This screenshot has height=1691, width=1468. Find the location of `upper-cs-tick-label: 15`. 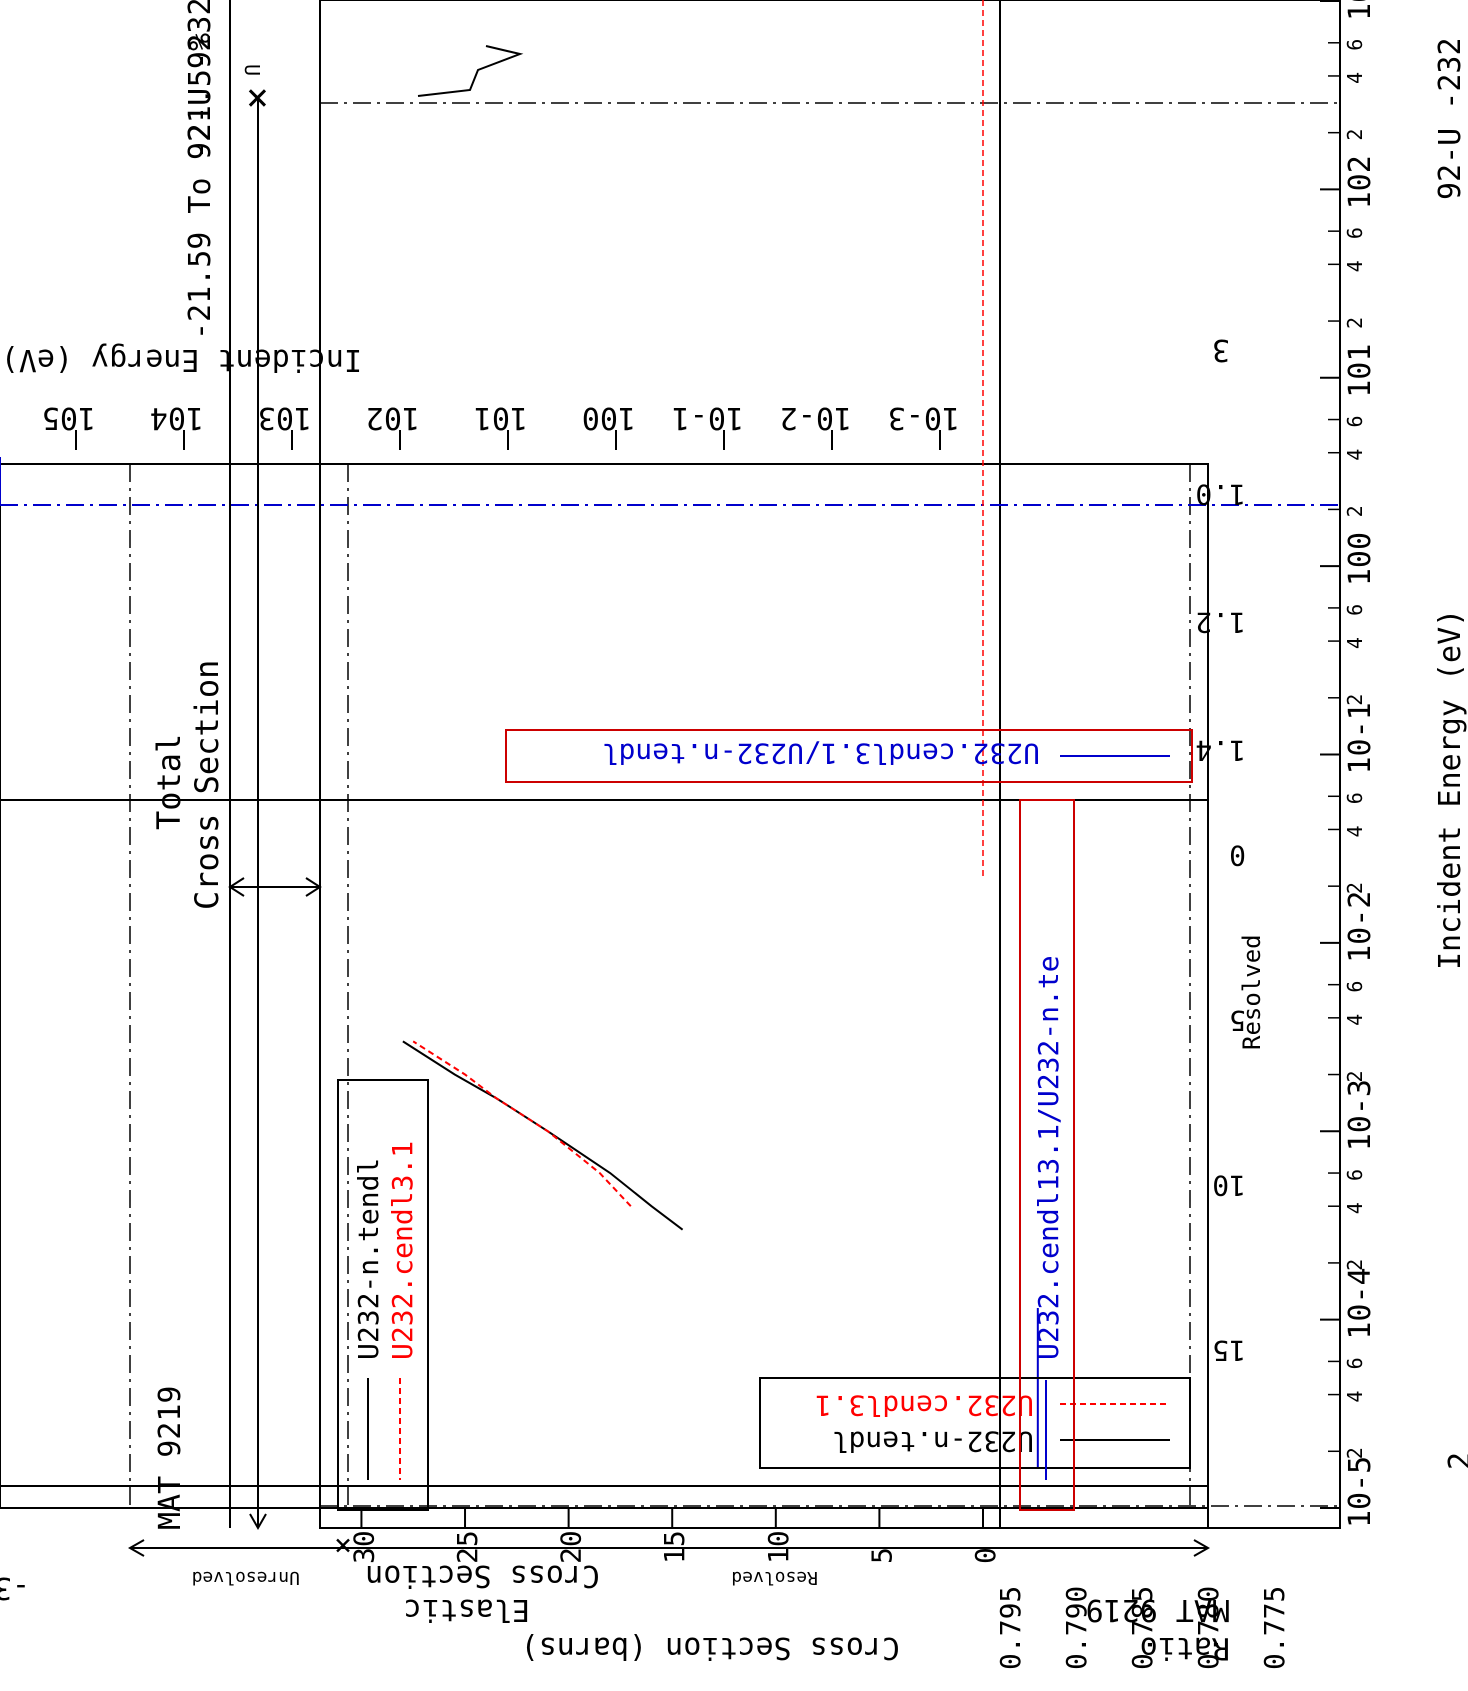

upper-cs-tick-label: 15 is located at coordinates (1229, 1350).